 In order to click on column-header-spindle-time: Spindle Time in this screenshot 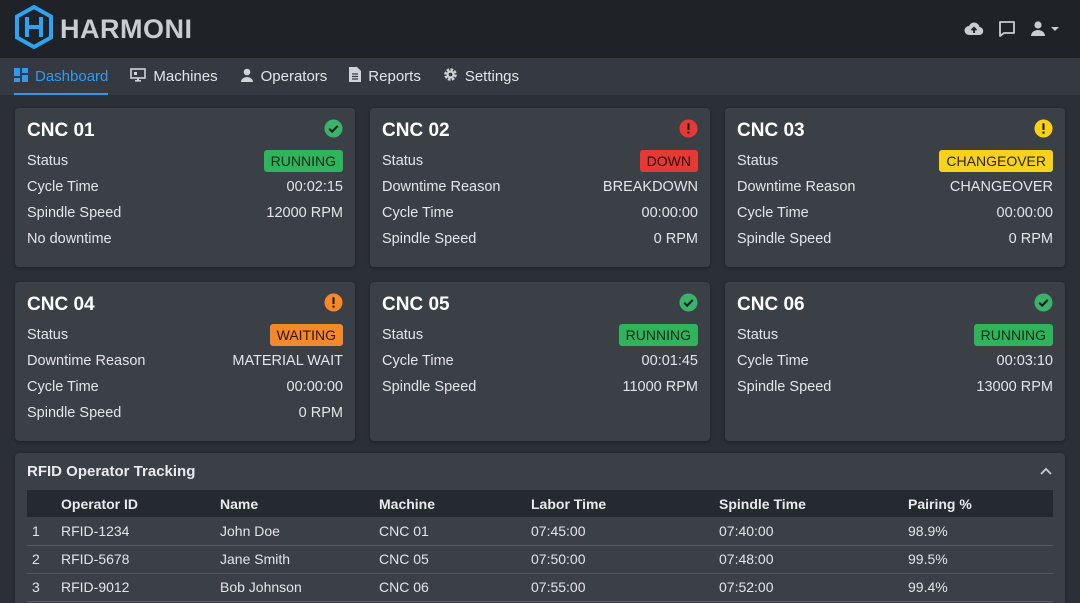, I will do `click(762, 503)`.